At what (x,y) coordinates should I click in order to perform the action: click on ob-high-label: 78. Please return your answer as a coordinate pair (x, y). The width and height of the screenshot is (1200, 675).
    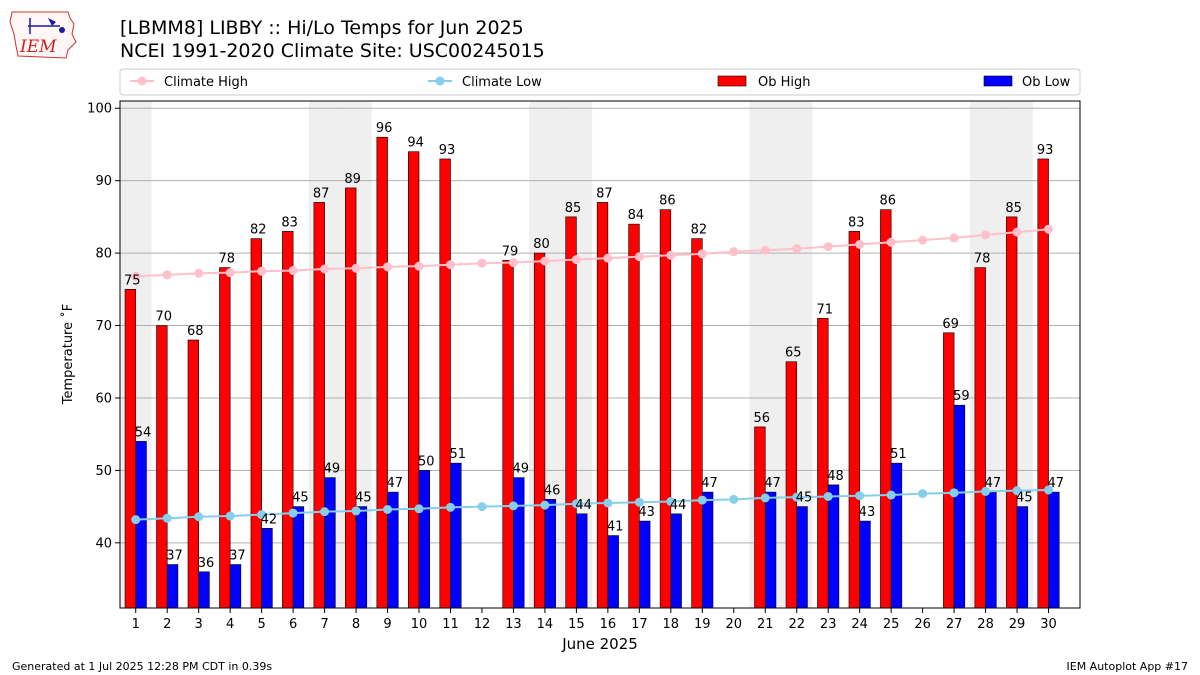
    Looking at the image, I should click on (226, 259).